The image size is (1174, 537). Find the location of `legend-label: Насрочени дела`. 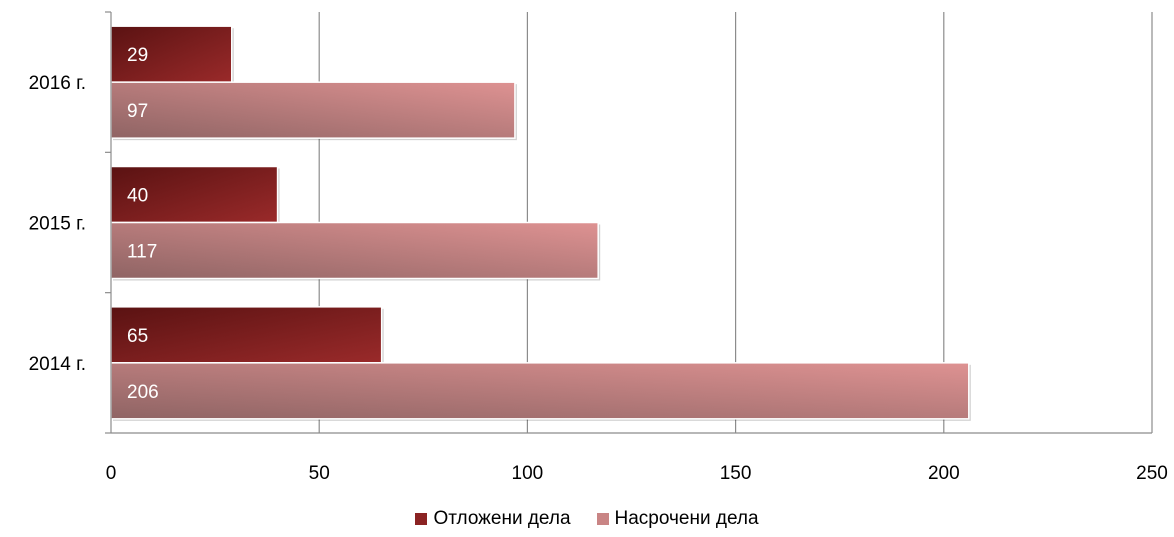

legend-label: Насрочени дела is located at coordinates (686, 518).